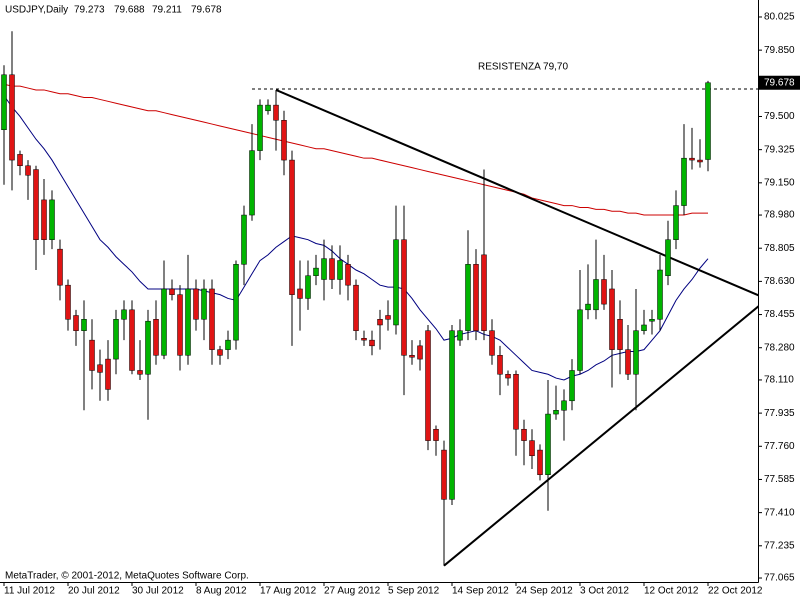  I want to click on x-tick-label: 5 Sep 2012, so click(414, 591).